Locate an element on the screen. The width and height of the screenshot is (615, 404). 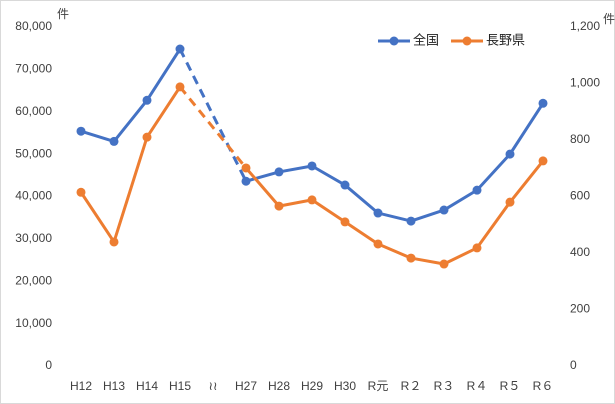
y-tick-label: 60,000 is located at coordinates (33, 111).